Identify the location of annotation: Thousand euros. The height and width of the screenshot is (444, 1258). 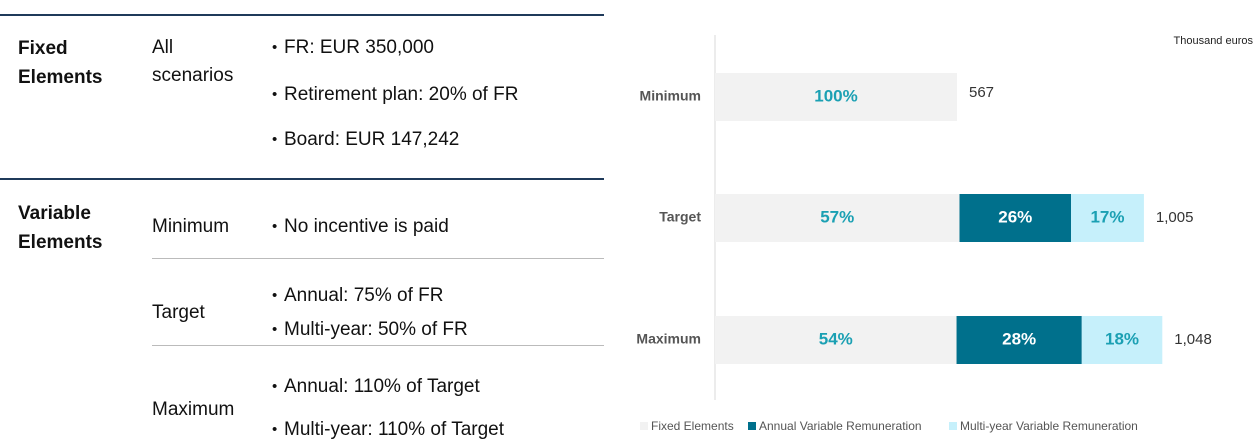
(1214, 41).